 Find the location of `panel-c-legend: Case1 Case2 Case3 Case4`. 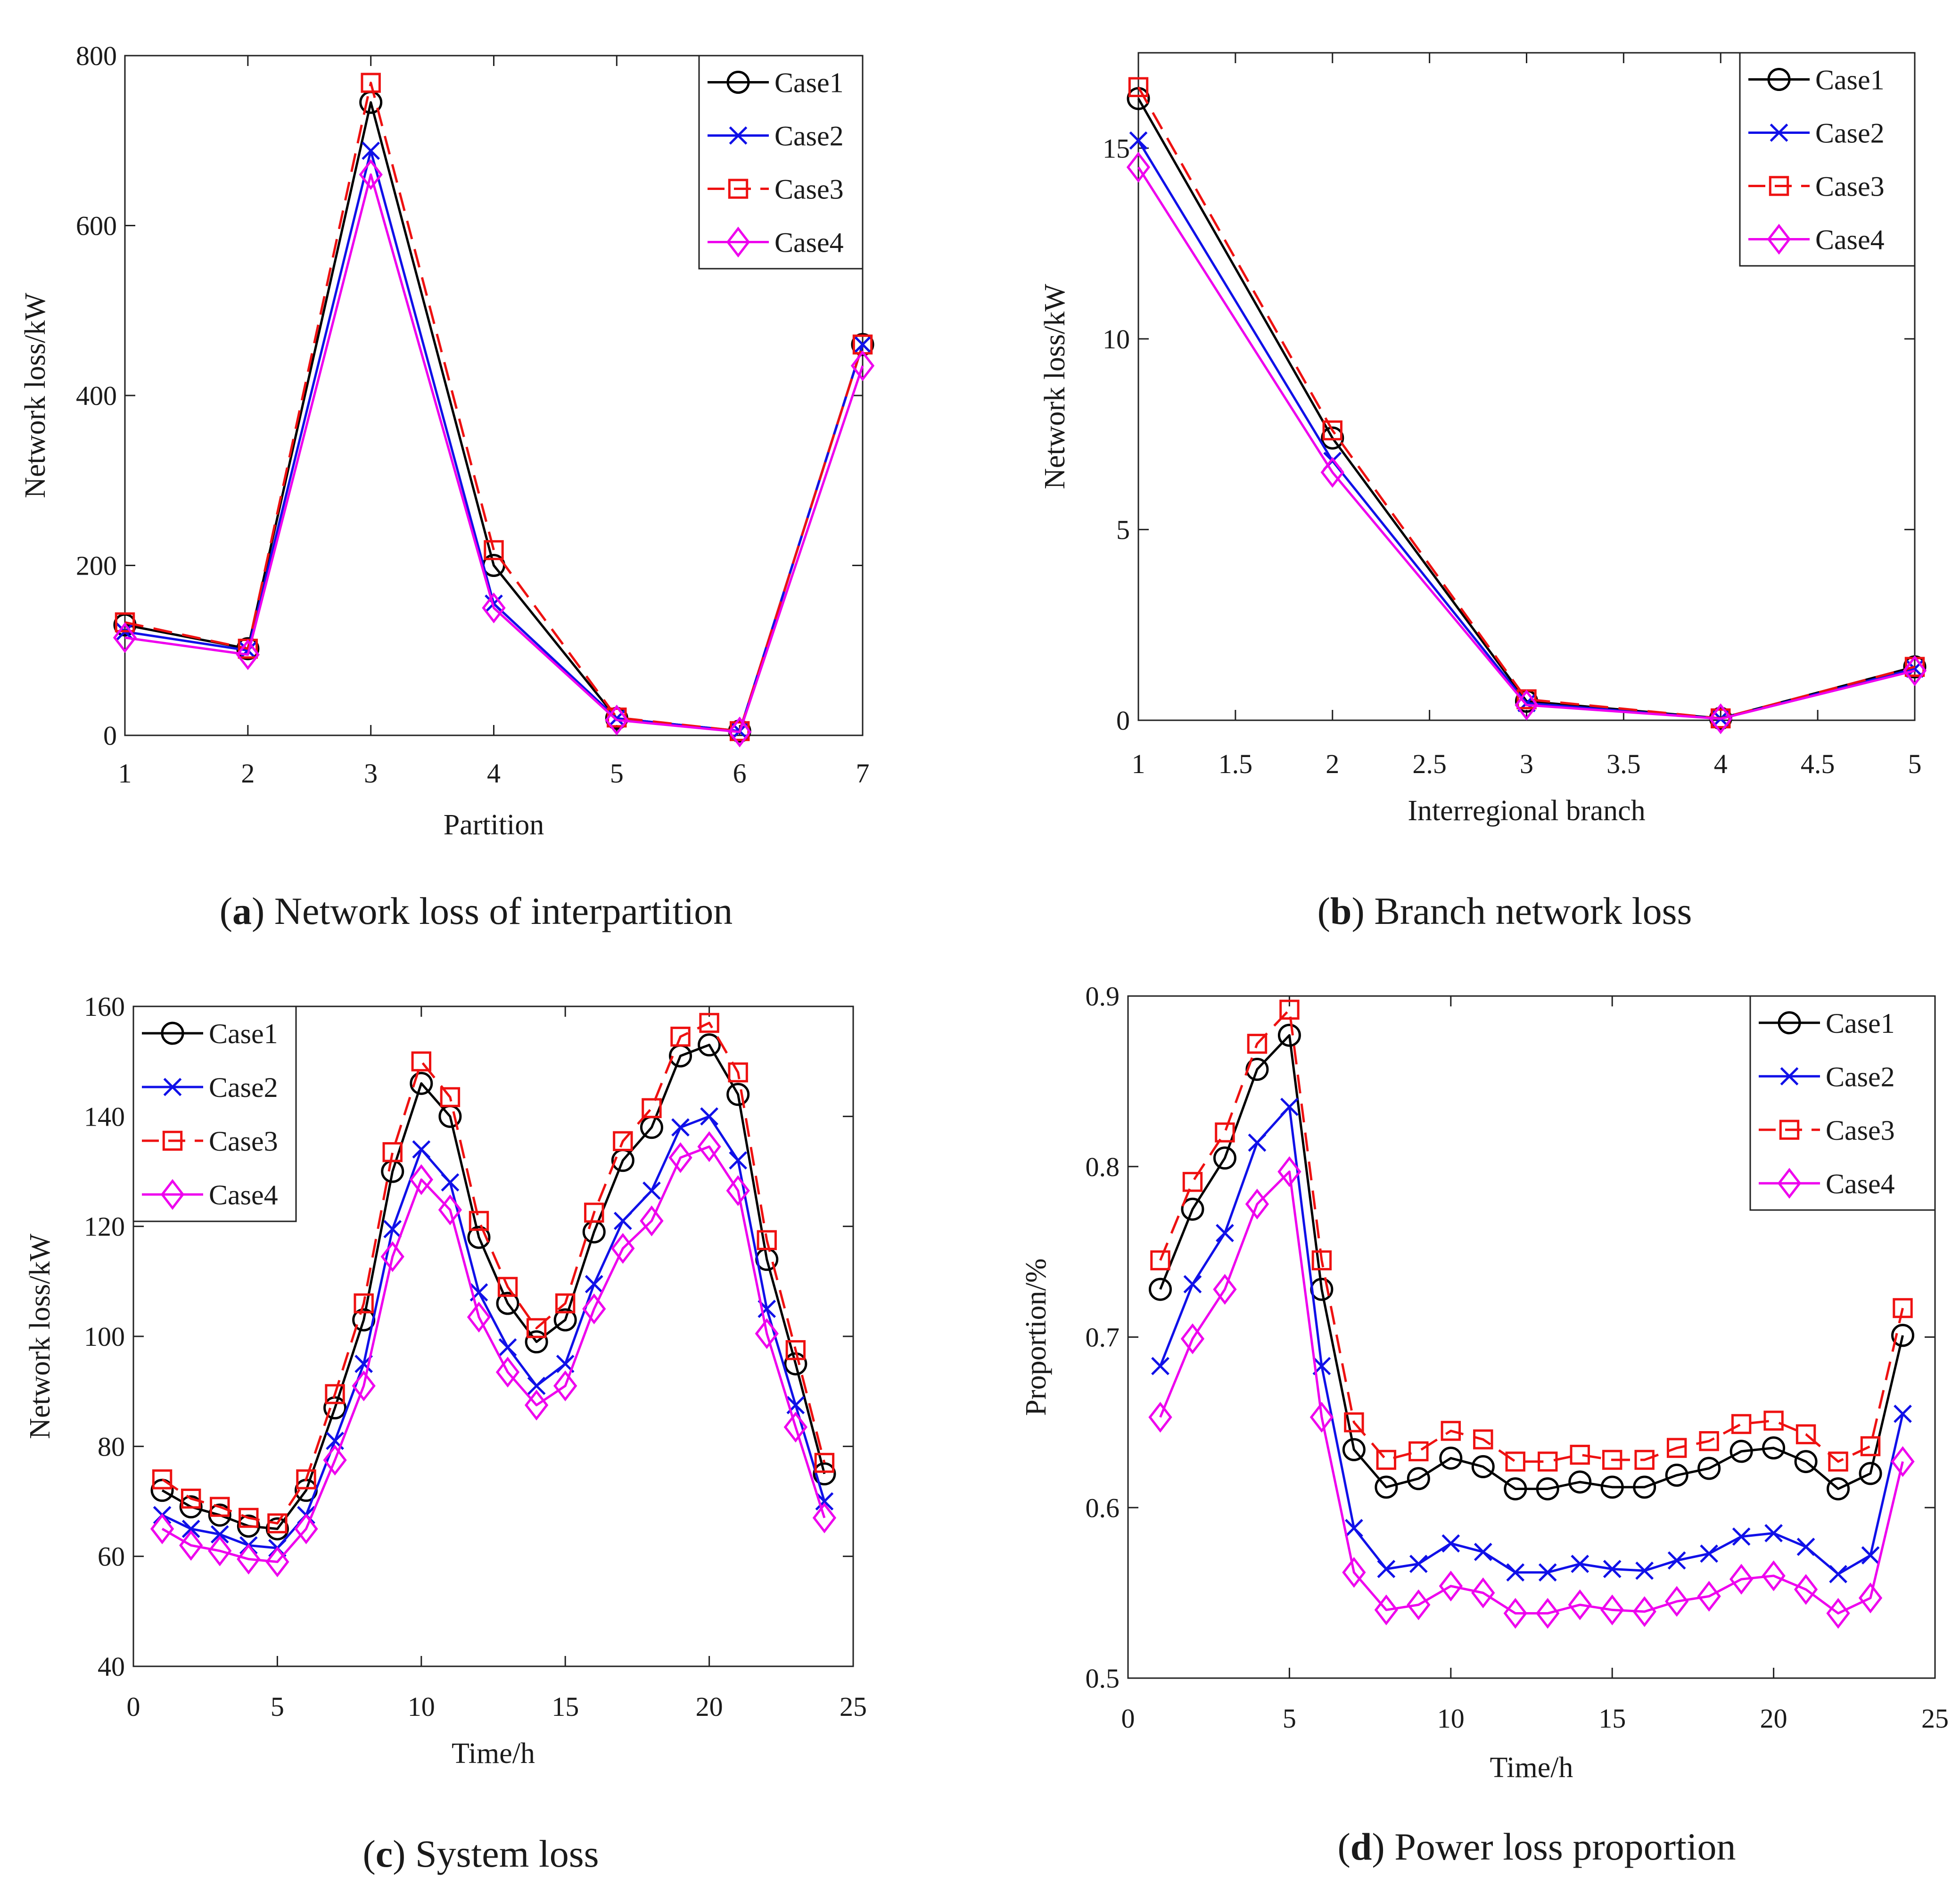

panel-c-legend: Case1 Case2 Case3 Case4 is located at coordinates (214, 1113).